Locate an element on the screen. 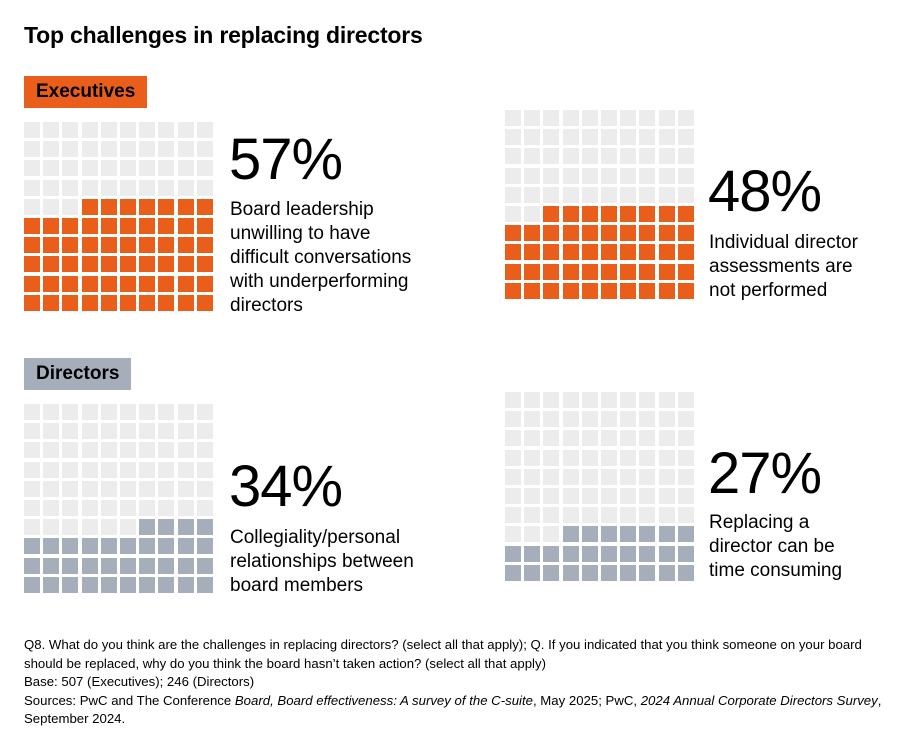 The height and width of the screenshot is (740, 900). caption-line: director can be is located at coordinates (772, 546).